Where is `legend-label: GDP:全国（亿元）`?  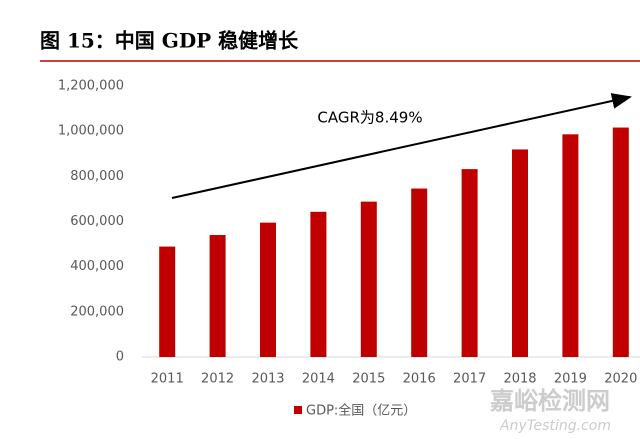 legend-label: GDP:全国（亿元） is located at coordinates (361, 411).